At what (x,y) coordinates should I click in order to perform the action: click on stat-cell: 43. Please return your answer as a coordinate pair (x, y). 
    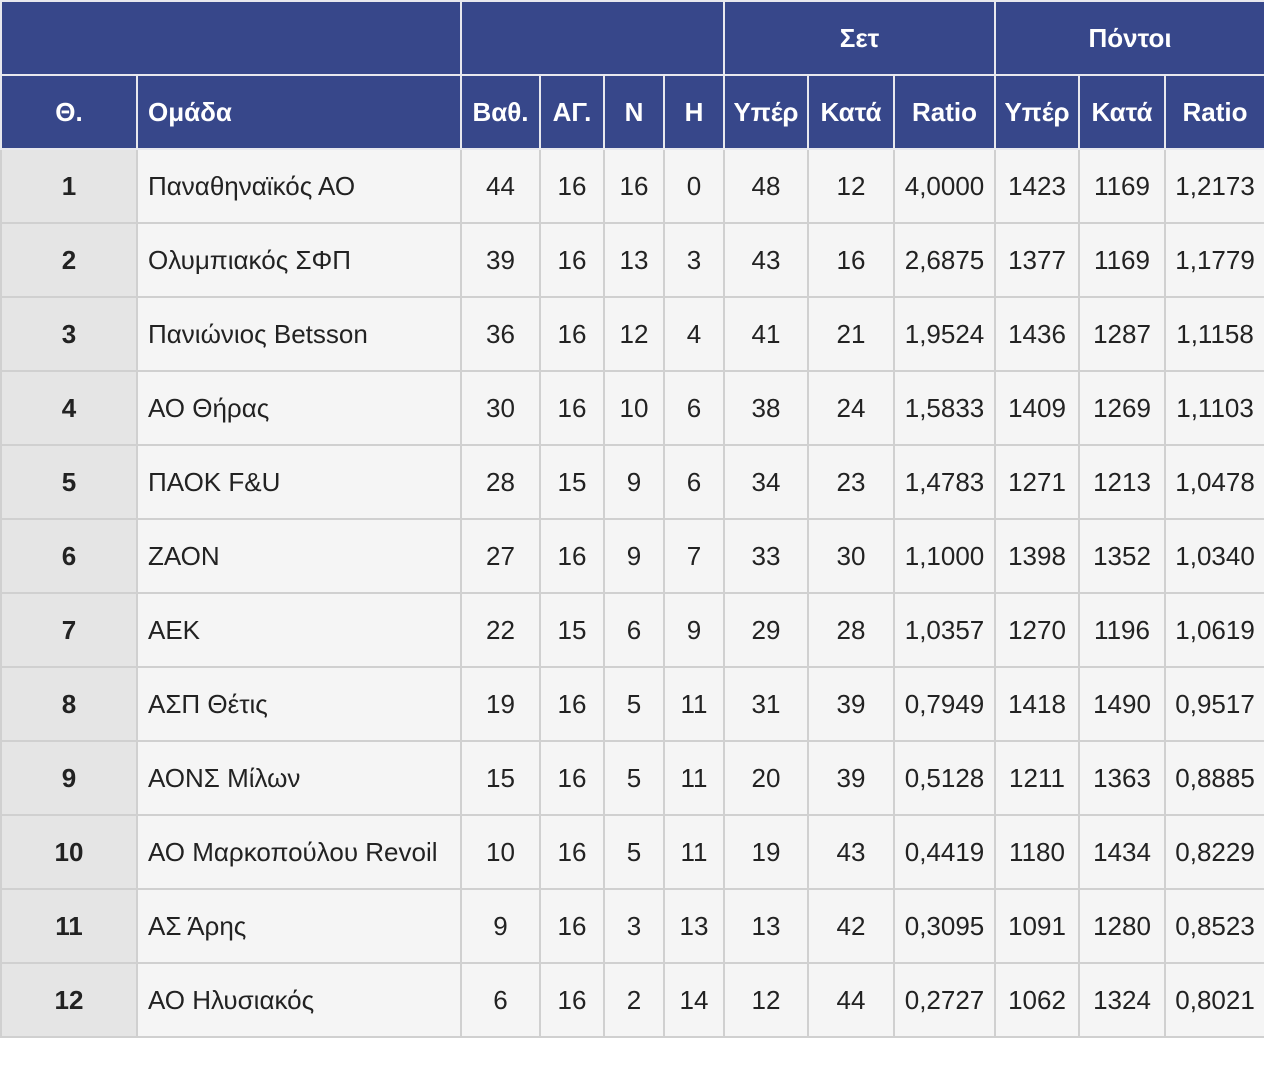
    Looking at the image, I should click on (766, 260).